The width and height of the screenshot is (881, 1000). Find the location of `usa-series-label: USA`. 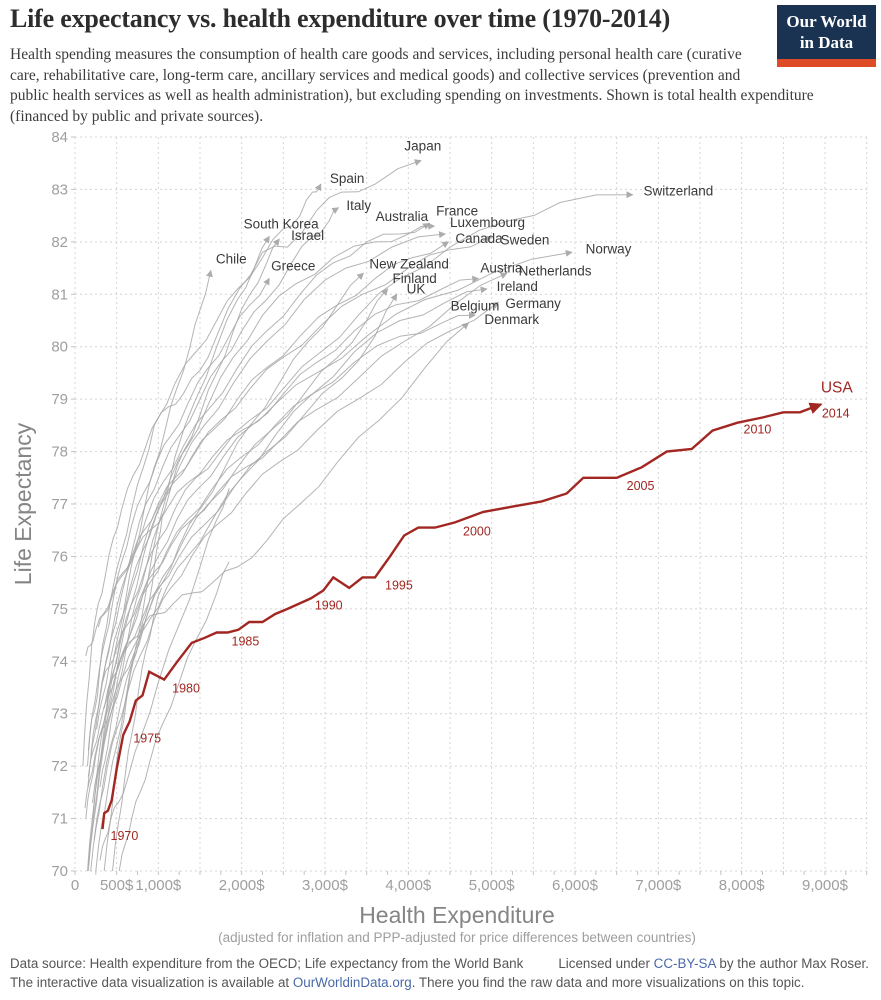

usa-series-label: USA is located at coordinates (837, 387).